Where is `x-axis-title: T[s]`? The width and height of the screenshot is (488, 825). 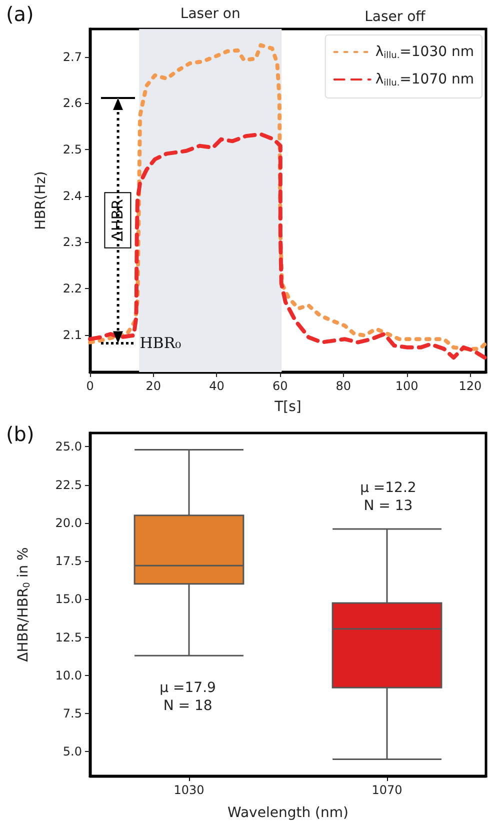
x-axis-title: T[s] is located at coordinates (288, 407).